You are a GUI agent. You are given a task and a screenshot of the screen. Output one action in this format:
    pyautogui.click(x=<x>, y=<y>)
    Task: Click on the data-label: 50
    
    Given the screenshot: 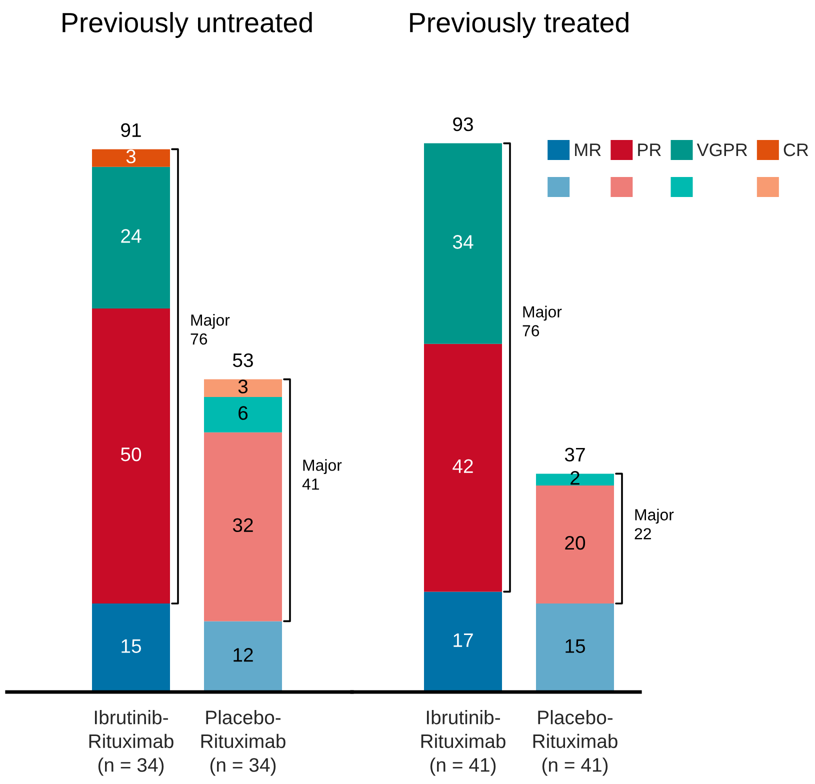 What is the action you would take?
    pyautogui.click(x=131, y=454)
    